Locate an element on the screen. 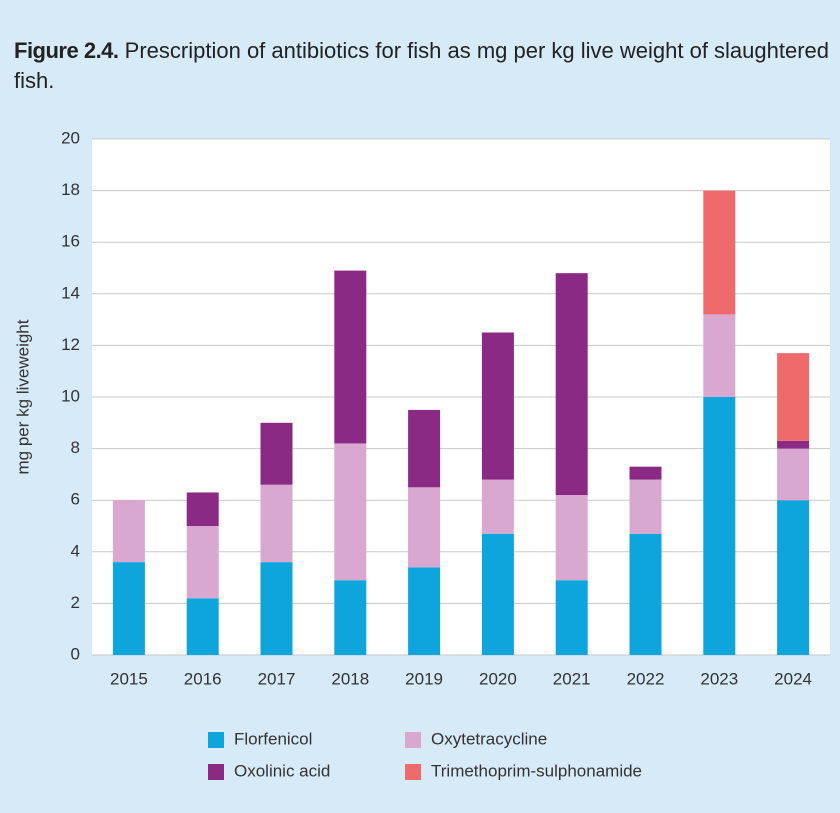  legend-label: Trimethoprim-sulphonamide is located at coordinates (536, 770).